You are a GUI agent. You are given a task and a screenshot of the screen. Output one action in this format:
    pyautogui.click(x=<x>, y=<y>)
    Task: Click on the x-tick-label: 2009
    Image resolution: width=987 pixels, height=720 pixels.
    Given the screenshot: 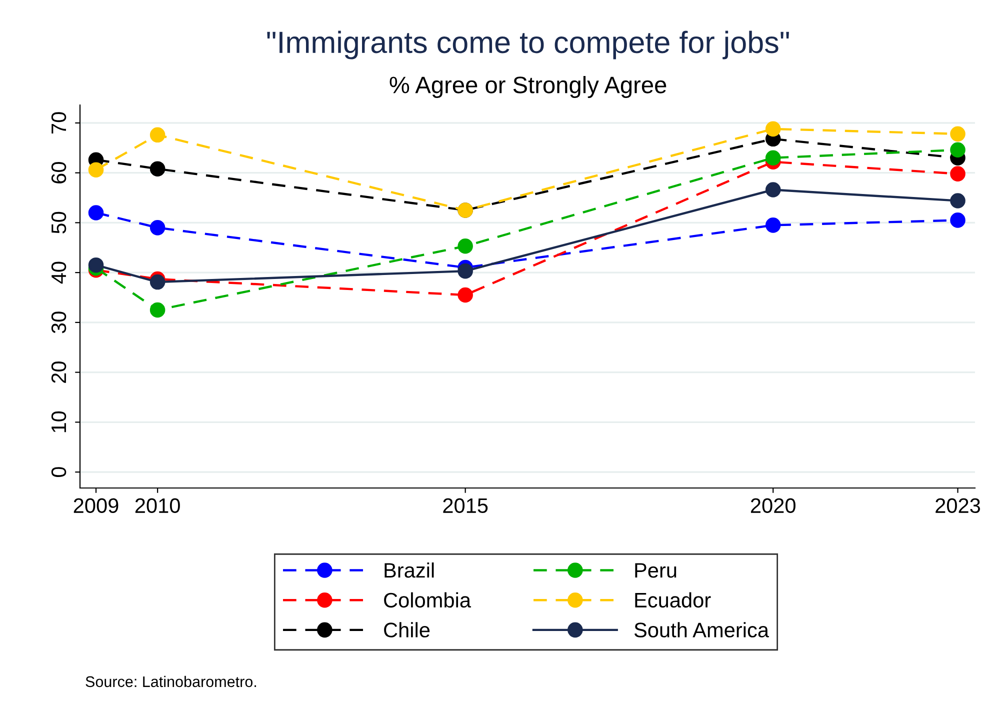 What is the action you would take?
    pyautogui.click(x=96, y=506)
    